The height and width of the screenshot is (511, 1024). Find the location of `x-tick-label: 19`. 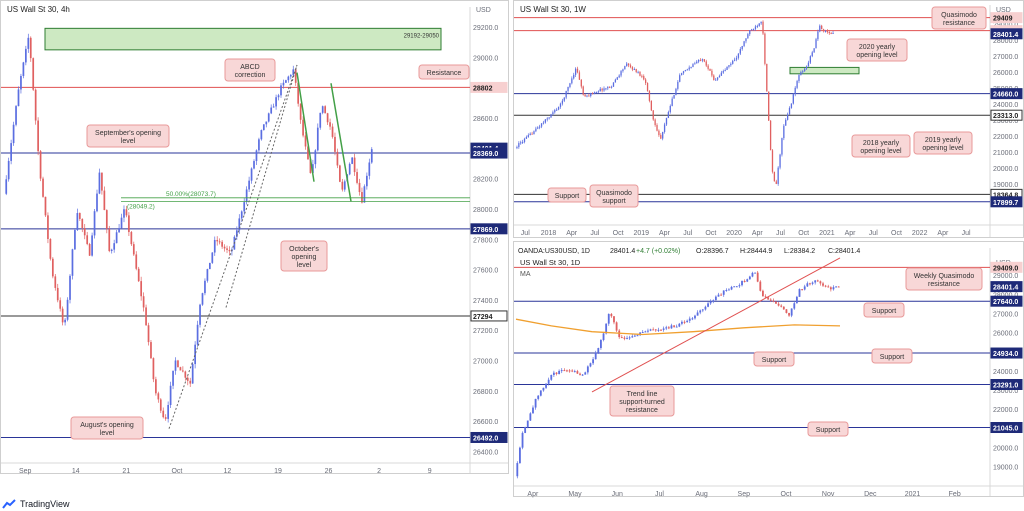

x-tick-label: 19 is located at coordinates (278, 471).